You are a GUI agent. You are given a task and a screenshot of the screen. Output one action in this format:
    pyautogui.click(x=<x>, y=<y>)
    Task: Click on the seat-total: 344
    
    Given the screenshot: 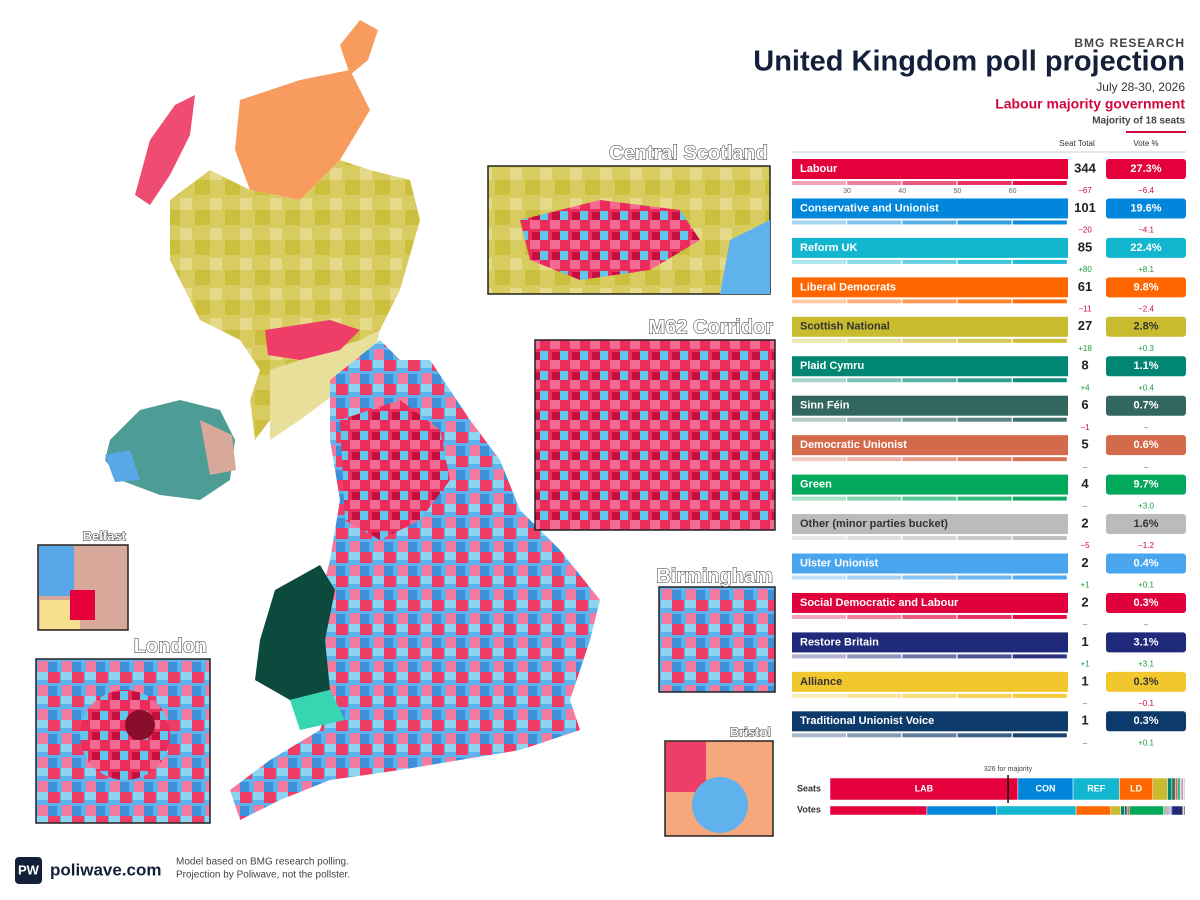 What is the action you would take?
    pyautogui.click(x=1085, y=167)
    